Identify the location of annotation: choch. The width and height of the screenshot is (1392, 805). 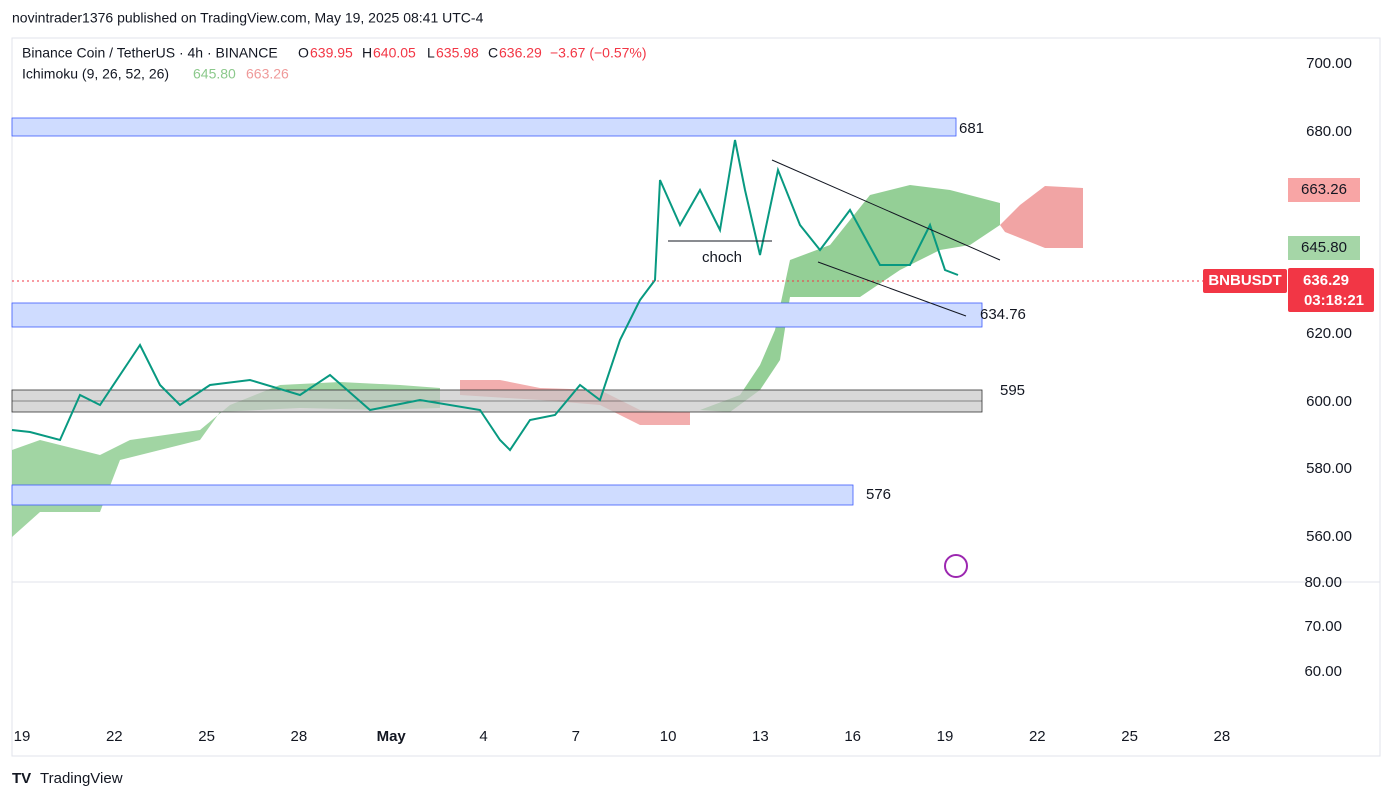
(722, 257).